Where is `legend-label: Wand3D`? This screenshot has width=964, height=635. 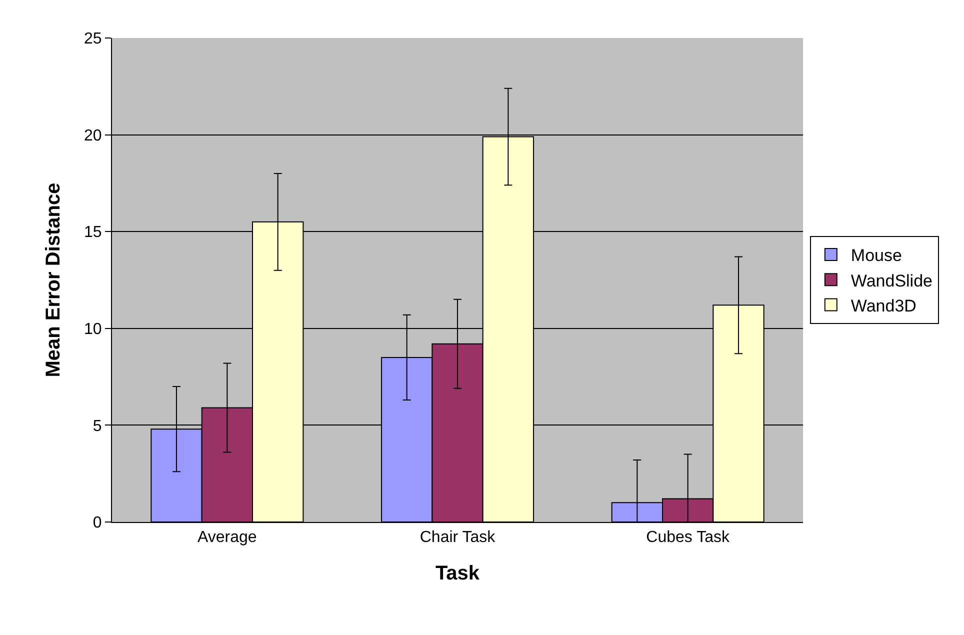 legend-label: Wand3D is located at coordinates (883, 306).